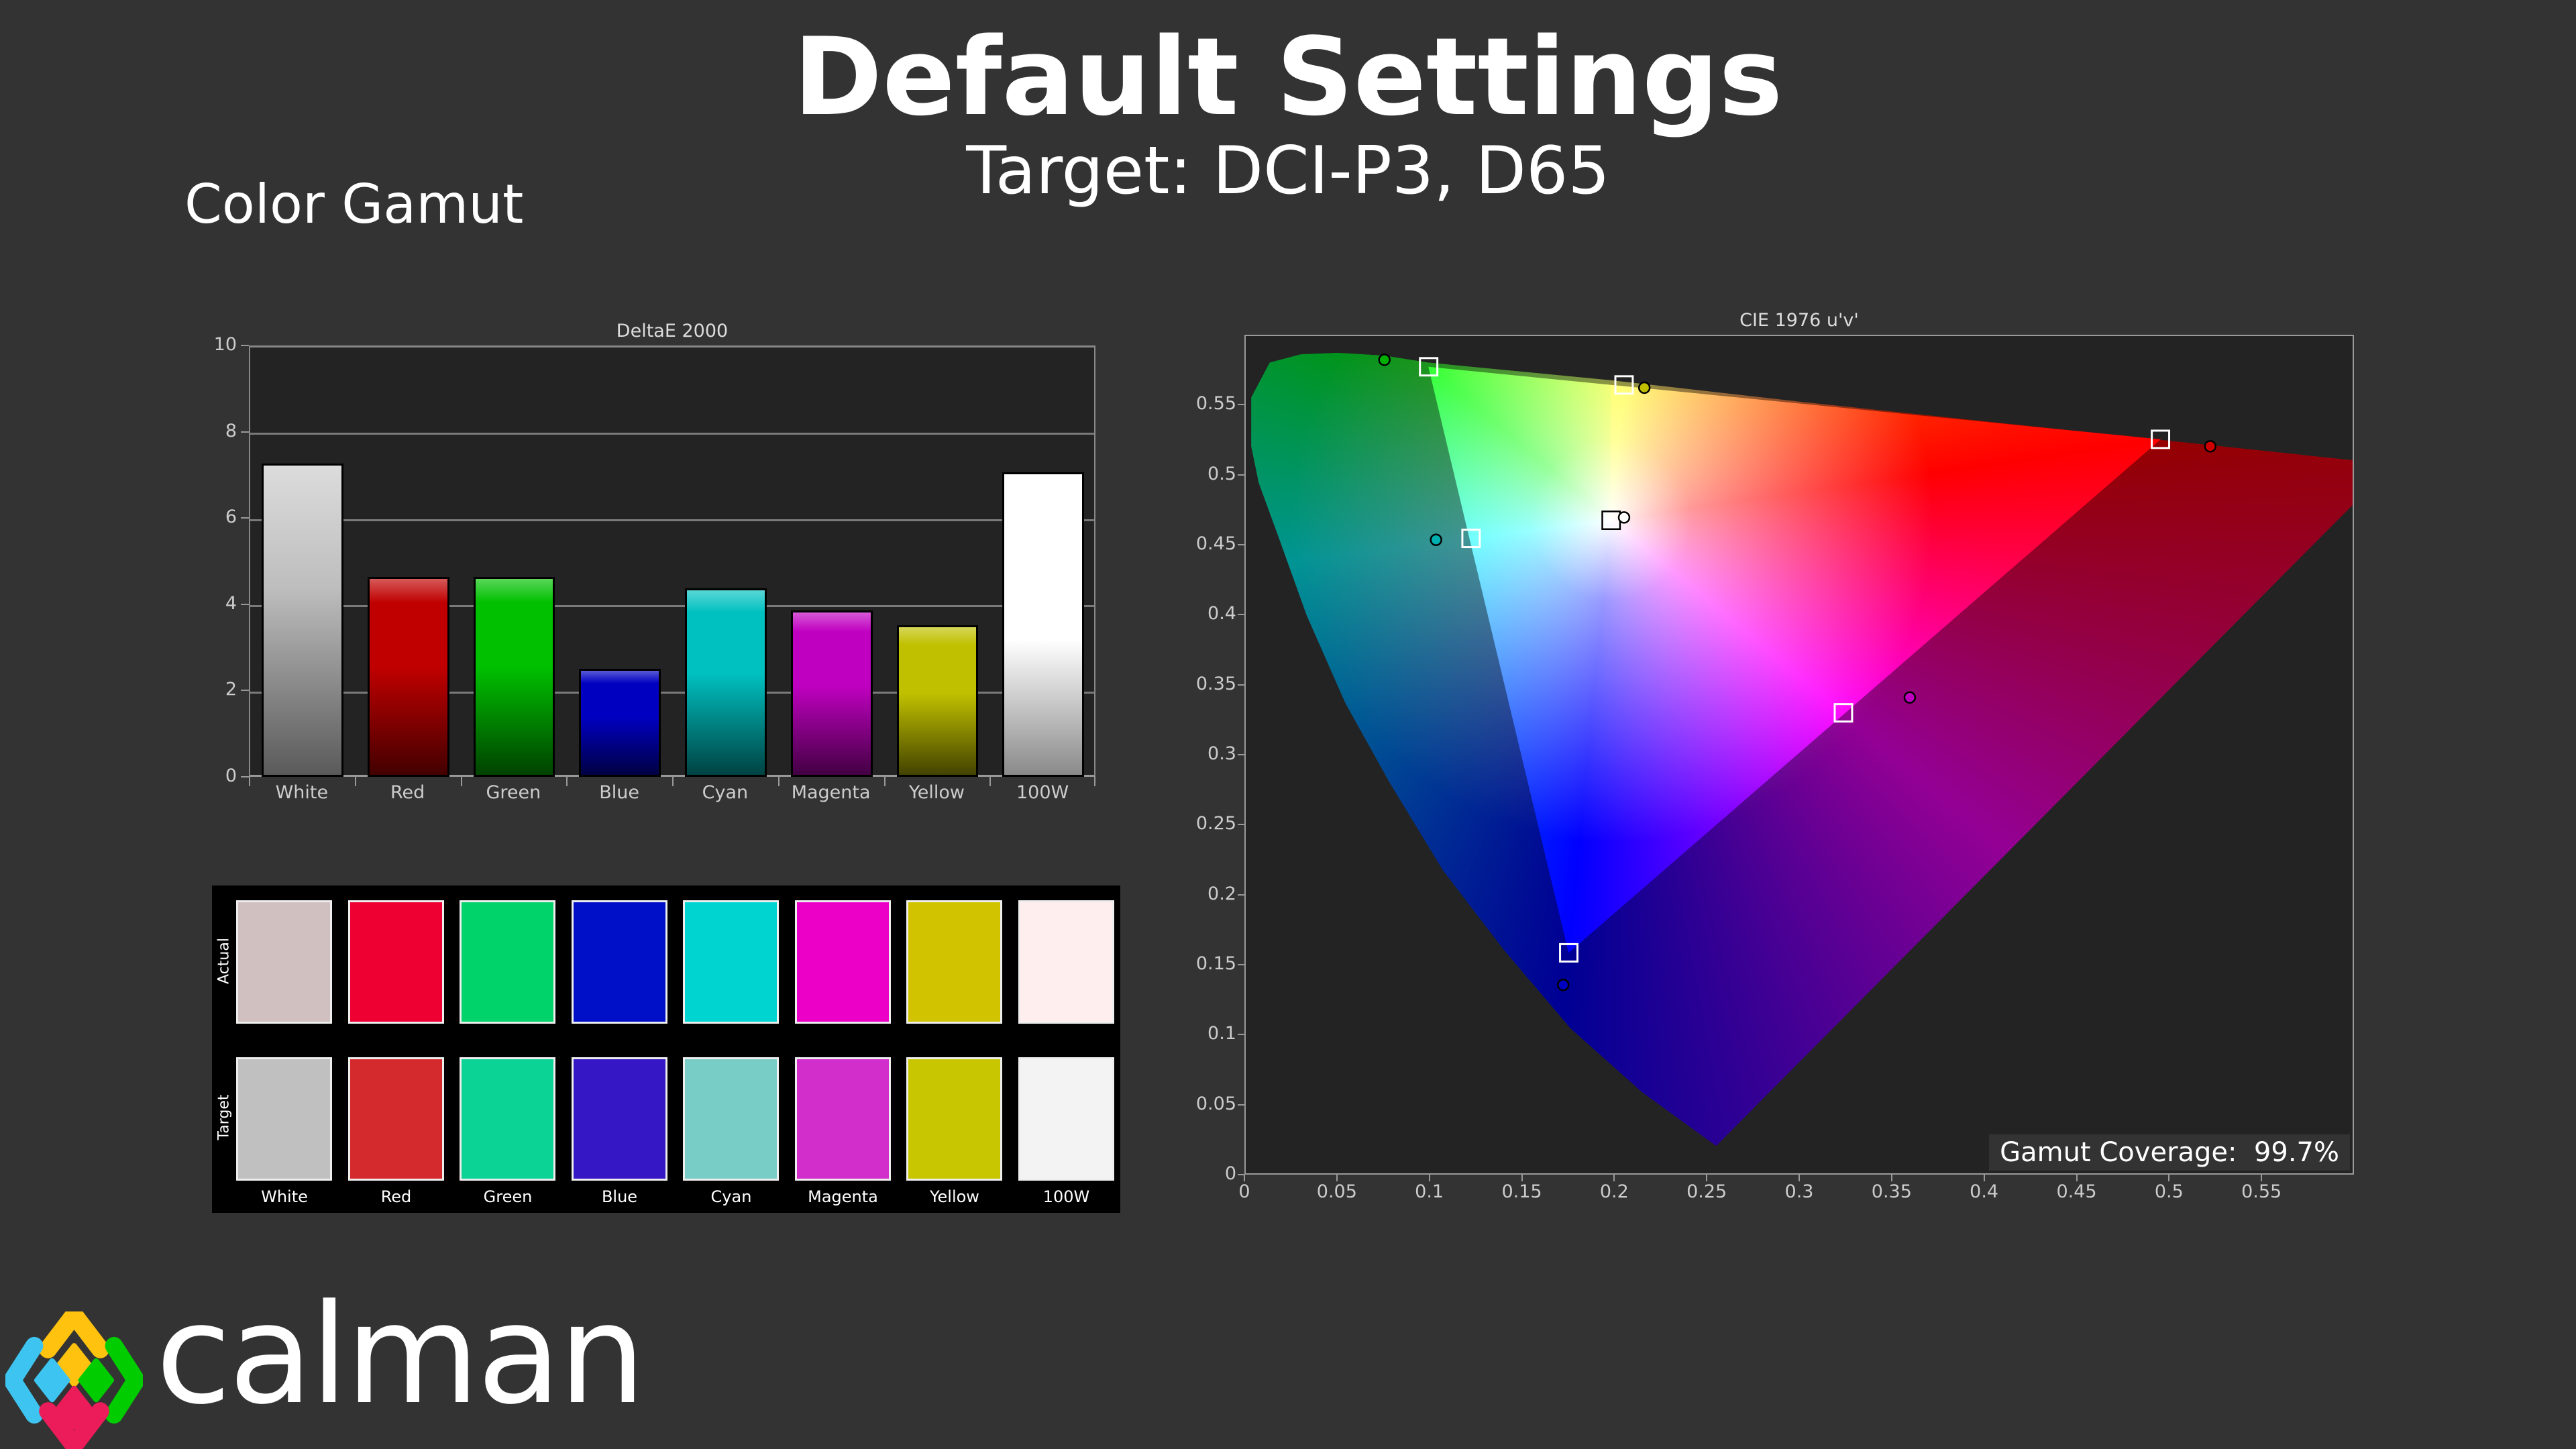 The height and width of the screenshot is (1449, 2576). I want to click on swatch-actual-blue, so click(619, 962).